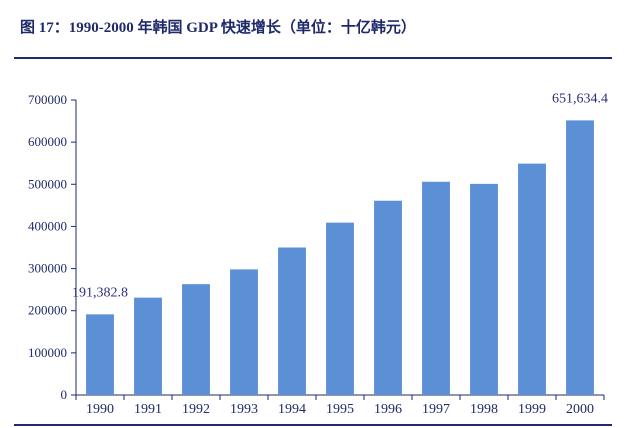  Describe the element at coordinates (47, 268) in the screenshot. I see `y-tick-label: 300000` at that location.